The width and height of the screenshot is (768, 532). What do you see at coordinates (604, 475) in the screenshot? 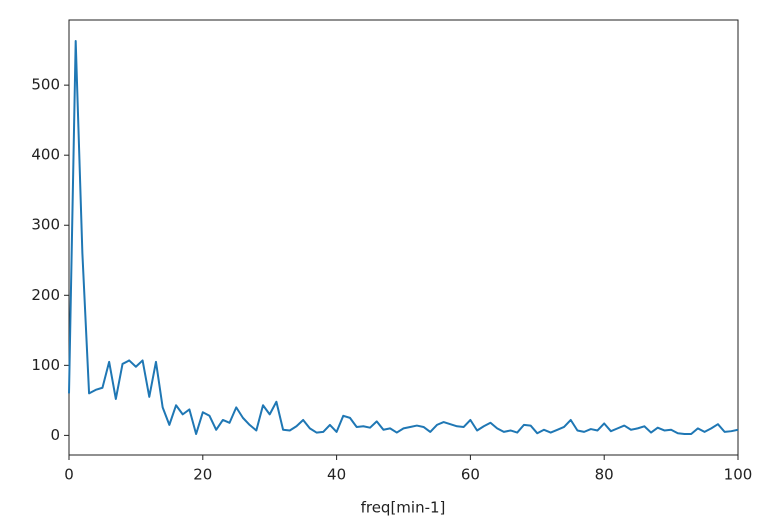
I see `x-tick-label: 80` at bounding box center [604, 475].